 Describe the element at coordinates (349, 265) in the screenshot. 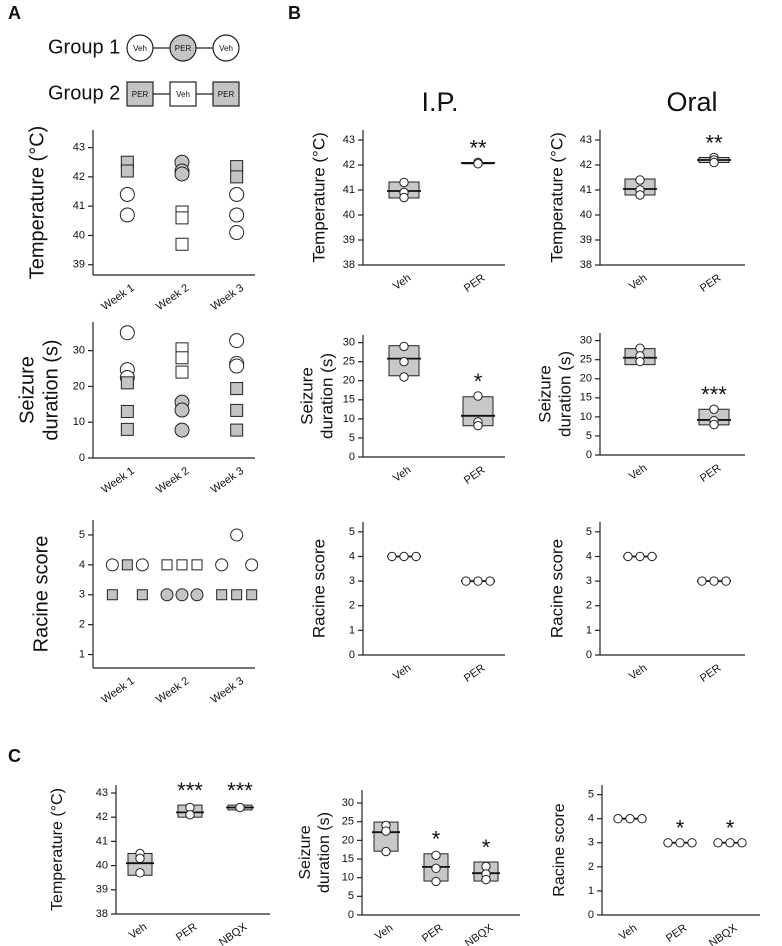

I see `y-tick-label: 38` at that location.